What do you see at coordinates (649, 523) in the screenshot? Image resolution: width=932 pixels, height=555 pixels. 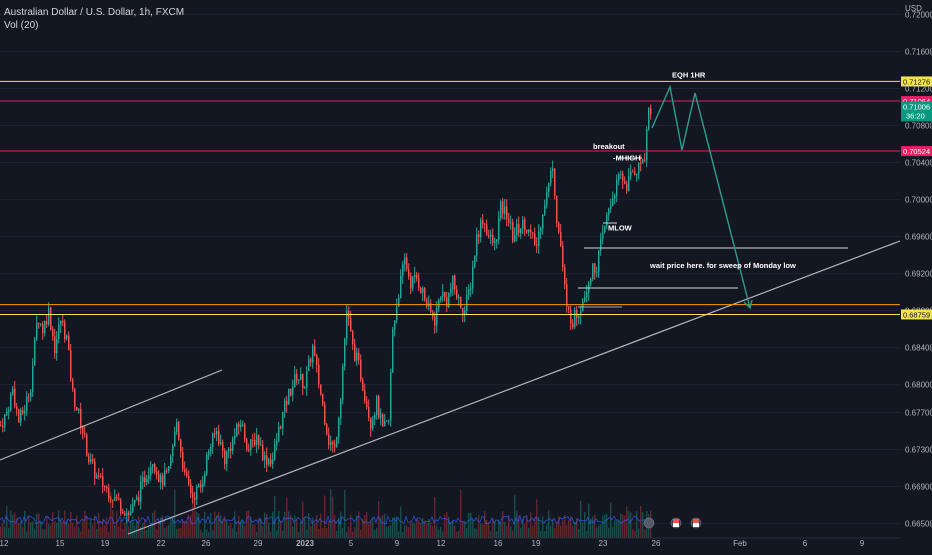 I see `lightning-icon` at bounding box center [649, 523].